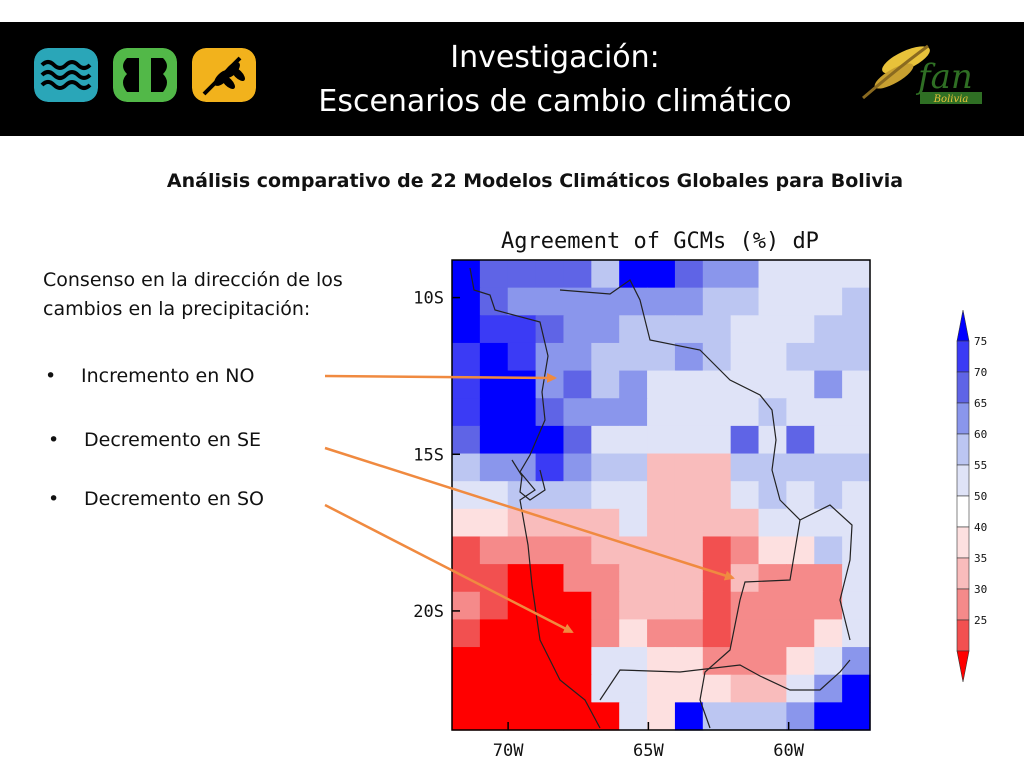 This screenshot has height=768, width=1024. I want to click on y-tick-label: 15S, so click(428, 455).